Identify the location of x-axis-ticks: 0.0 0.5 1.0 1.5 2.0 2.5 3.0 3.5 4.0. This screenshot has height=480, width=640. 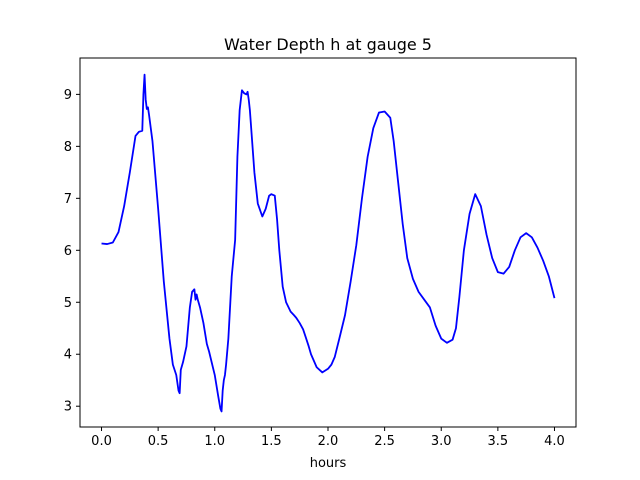
(328, 438).